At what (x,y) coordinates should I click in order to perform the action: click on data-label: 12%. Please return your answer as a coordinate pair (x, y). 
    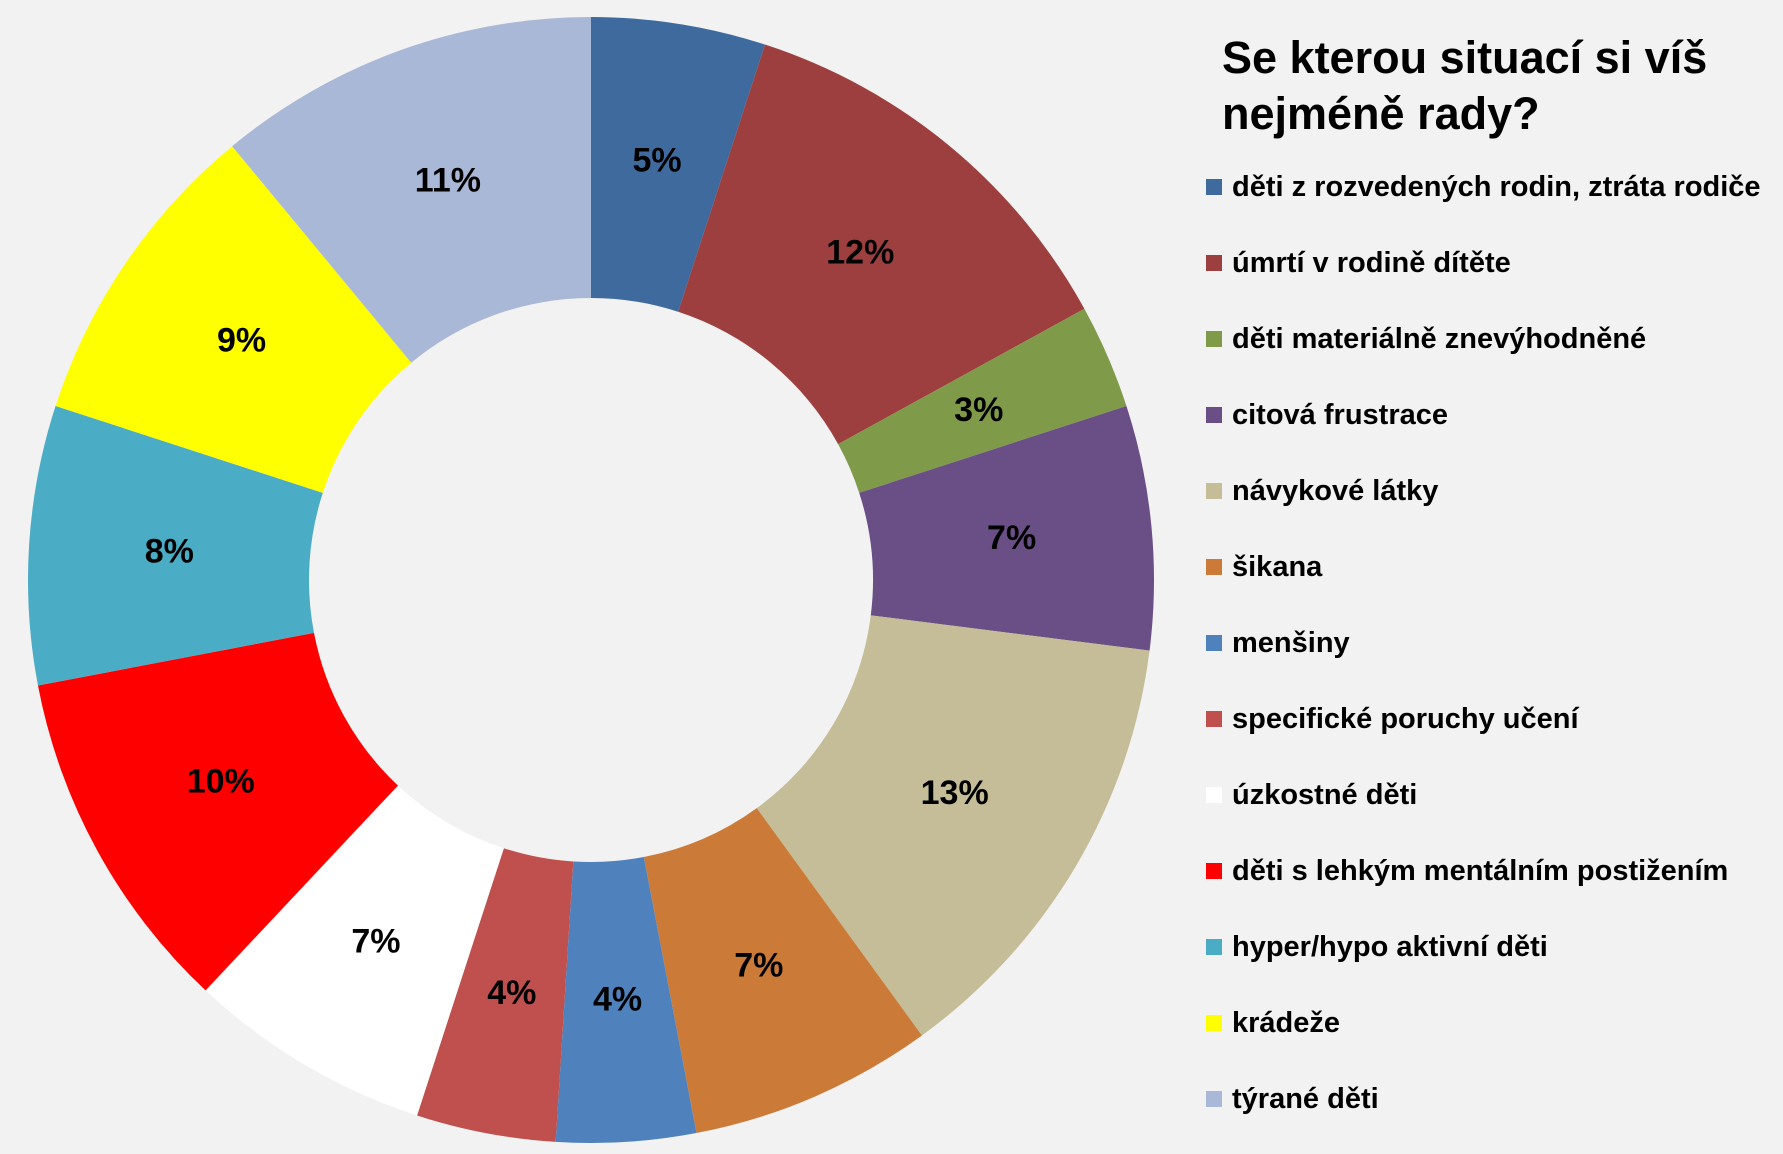
    Looking at the image, I should click on (860, 252).